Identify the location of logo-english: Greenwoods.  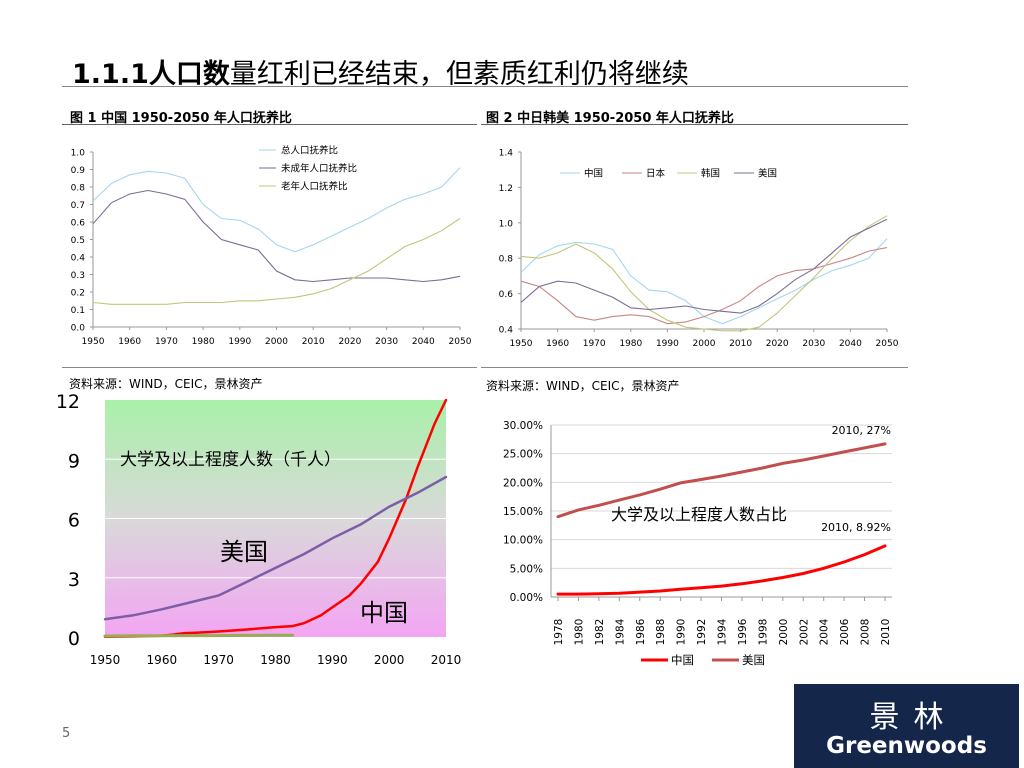
(906, 746).